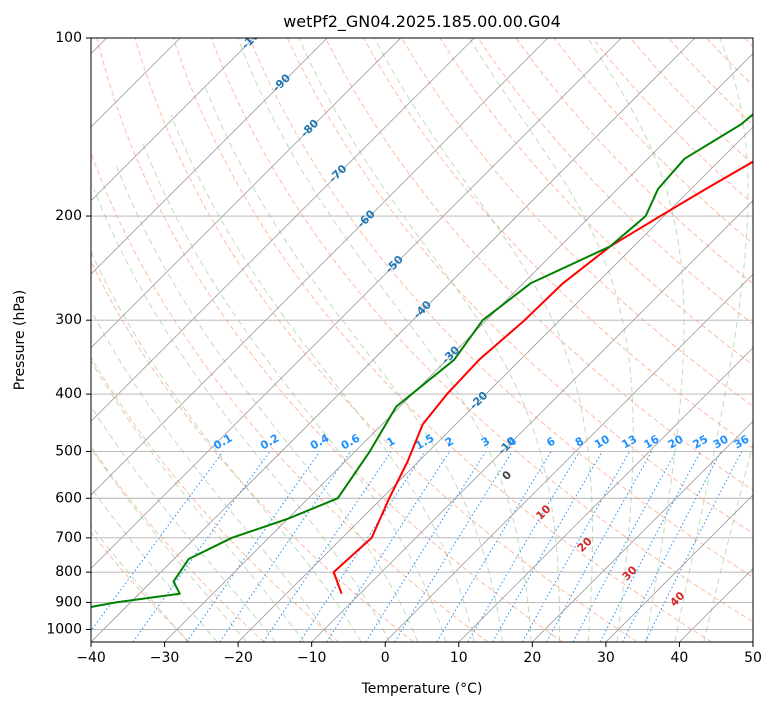  What do you see at coordinates (753, 658) in the screenshot?
I see `x-tick-label: 50` at bounding box center [753, 658].